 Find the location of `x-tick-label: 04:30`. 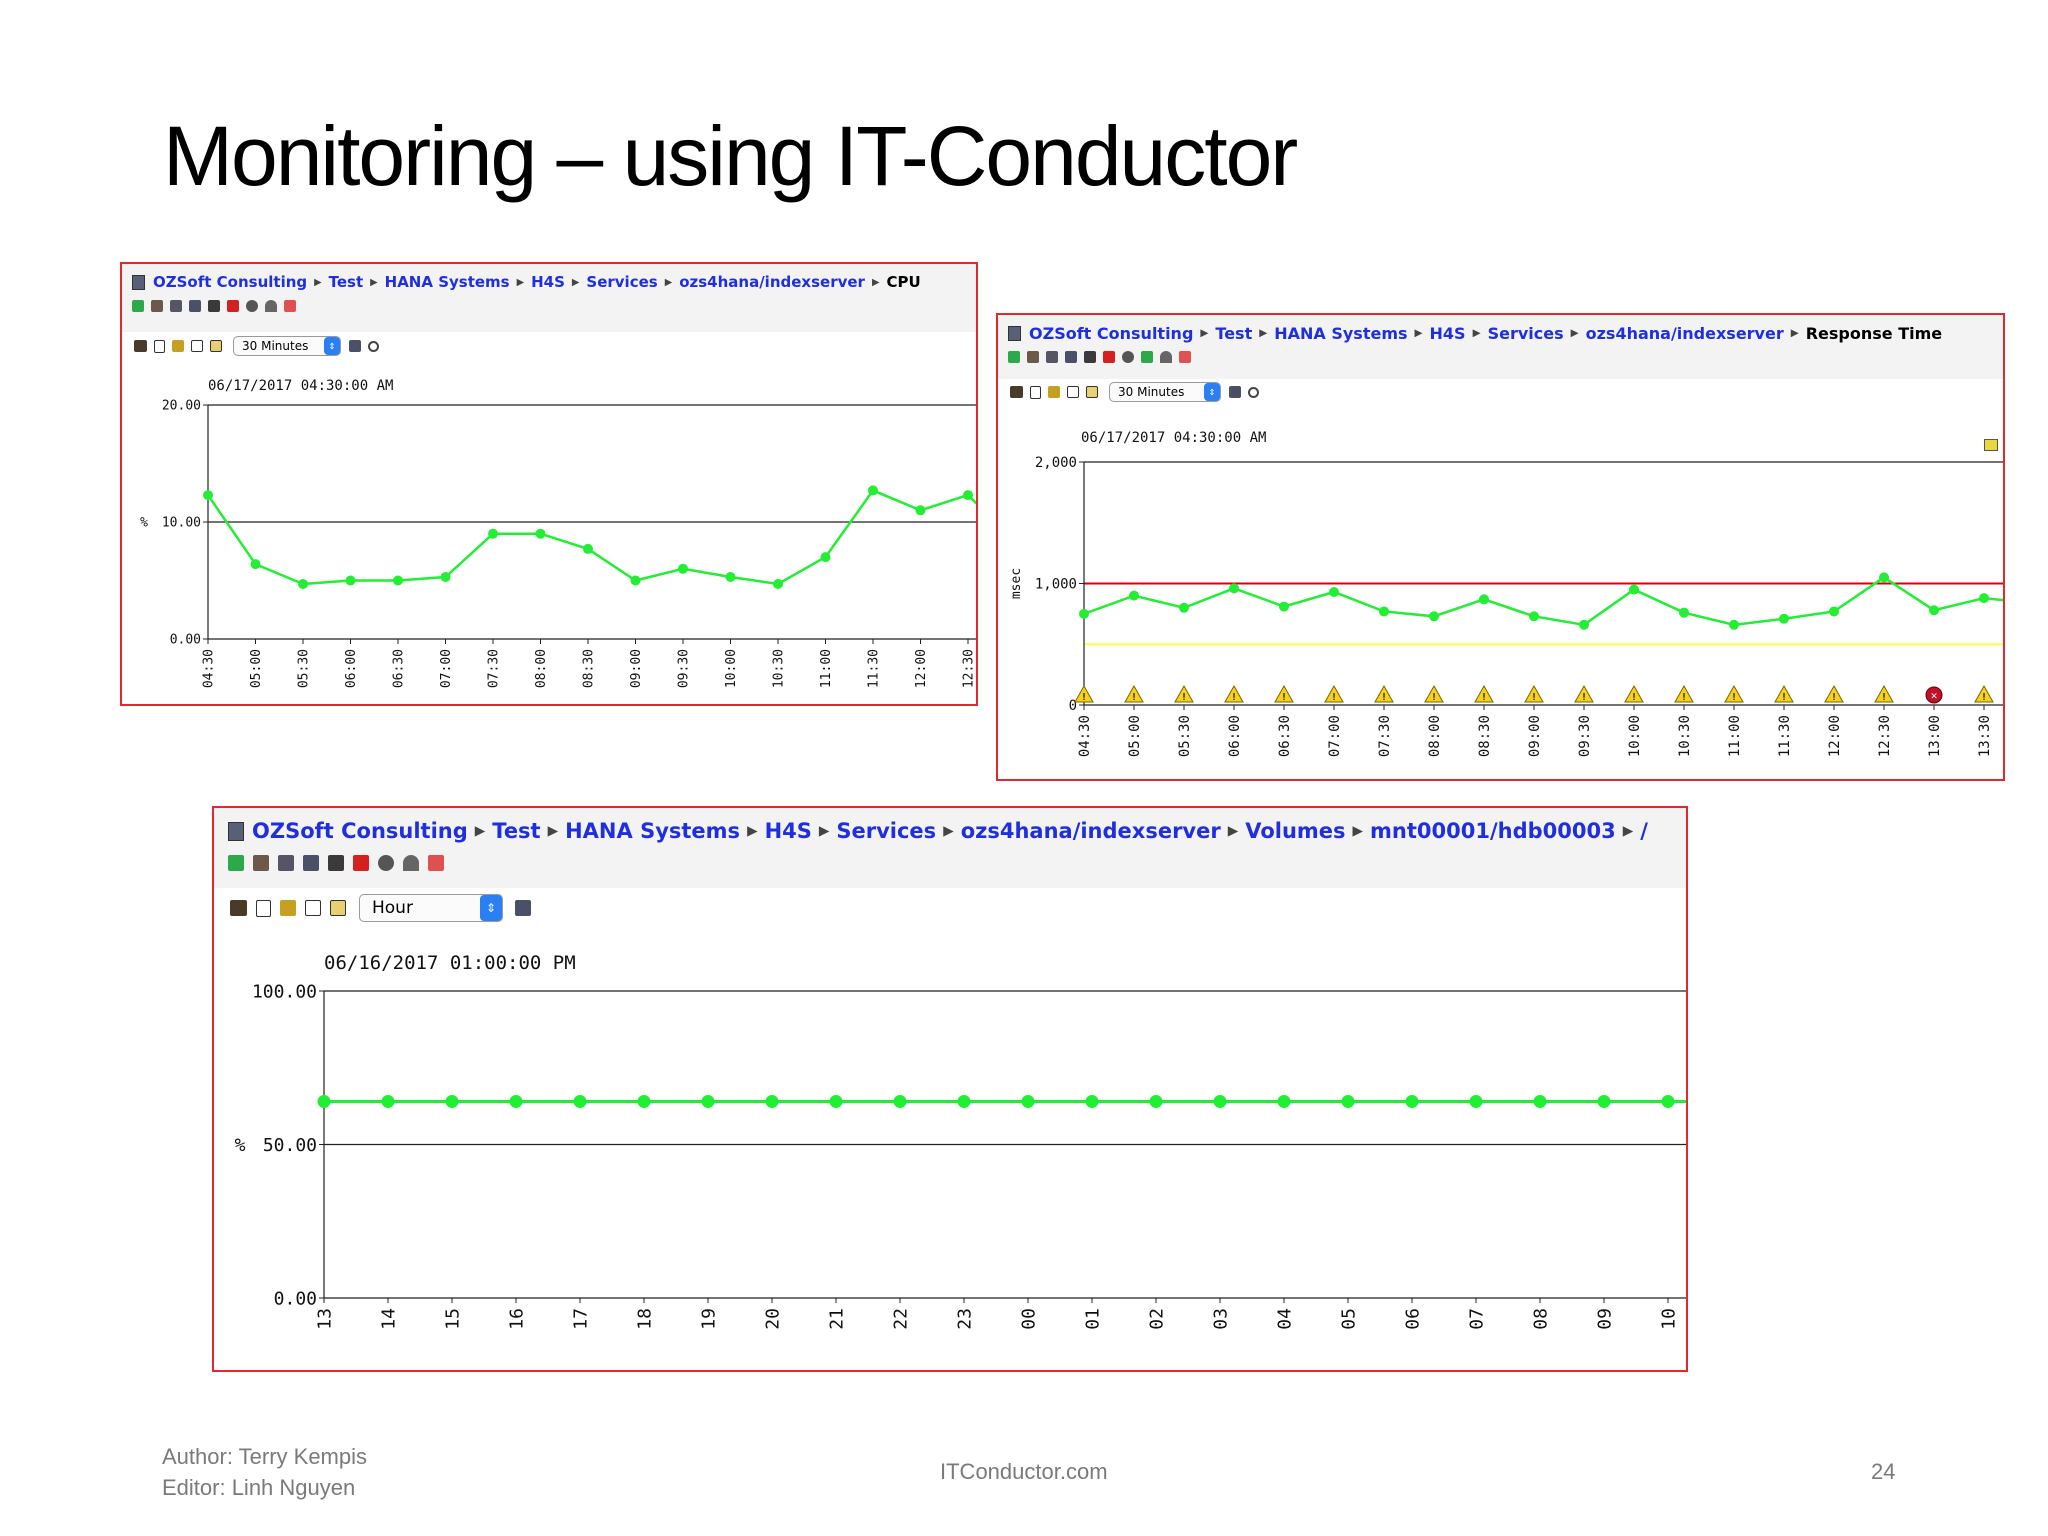

x-tick-label: 04:30 is located at coordinates (209, 668).